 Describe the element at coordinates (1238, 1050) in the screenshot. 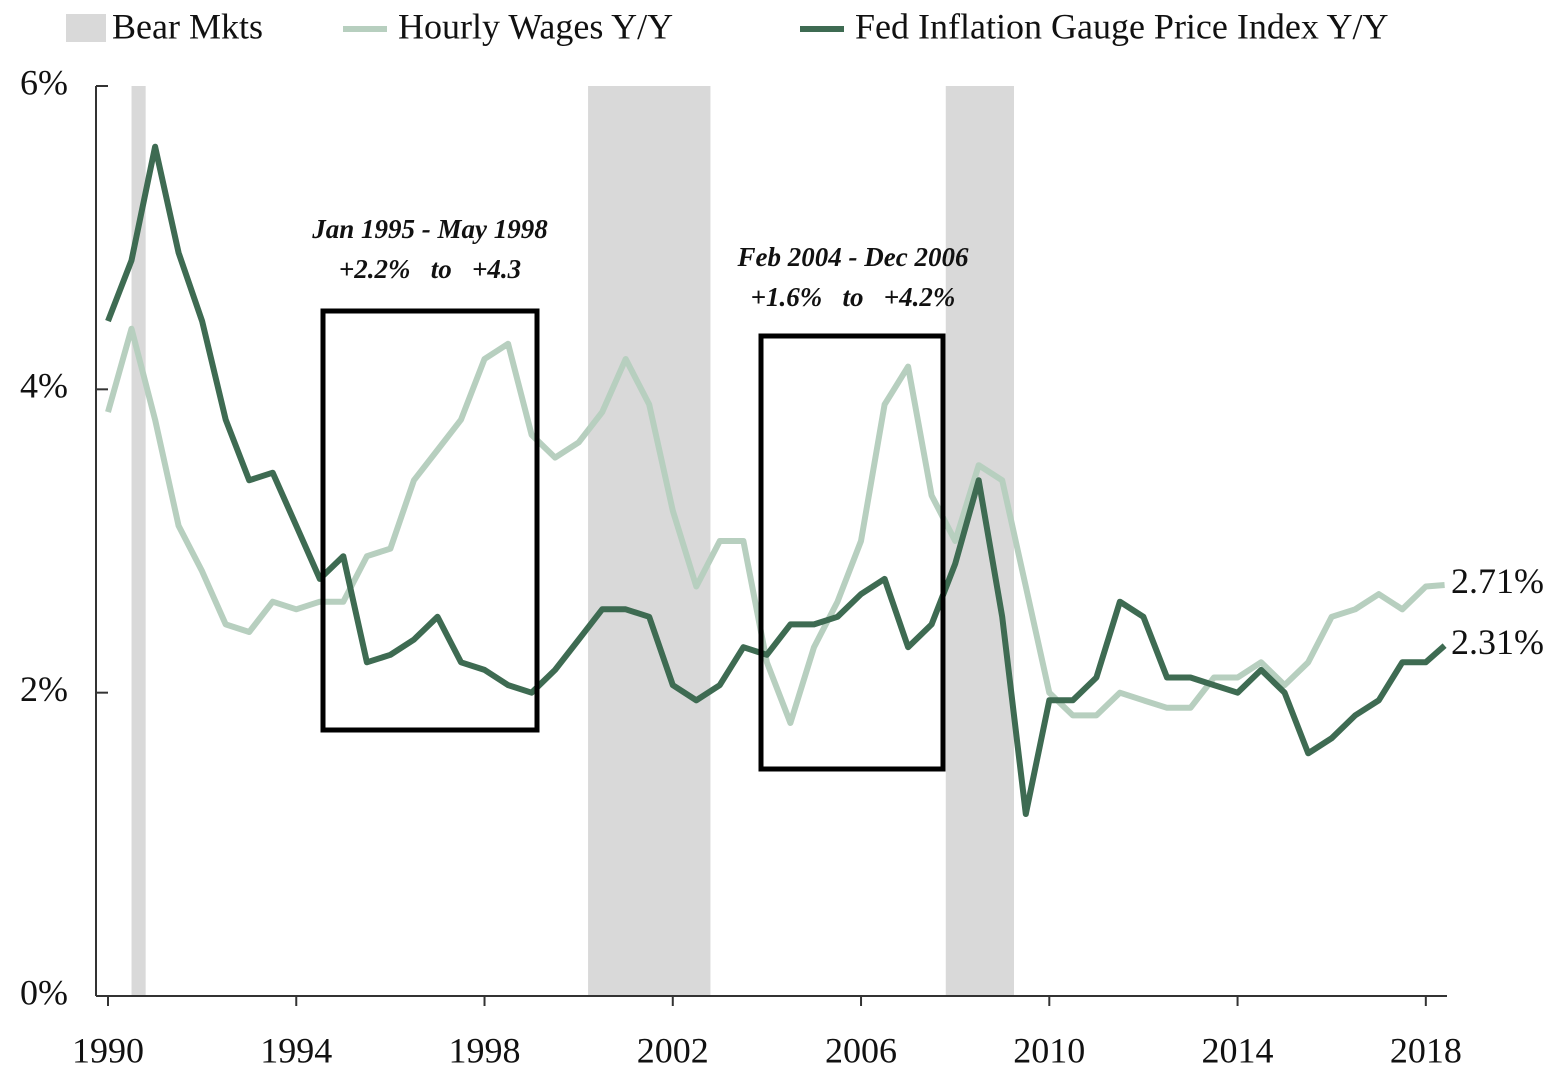

I see `x-tick-label: 2014` at that location.